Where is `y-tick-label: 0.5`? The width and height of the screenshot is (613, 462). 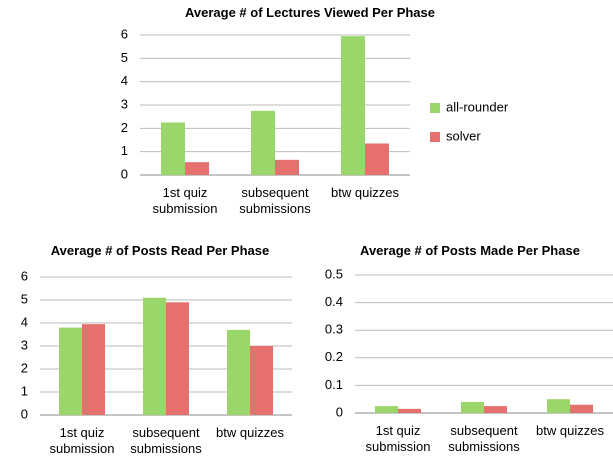
y-tick-label: 0.5 is located at coordinates (334, 273).